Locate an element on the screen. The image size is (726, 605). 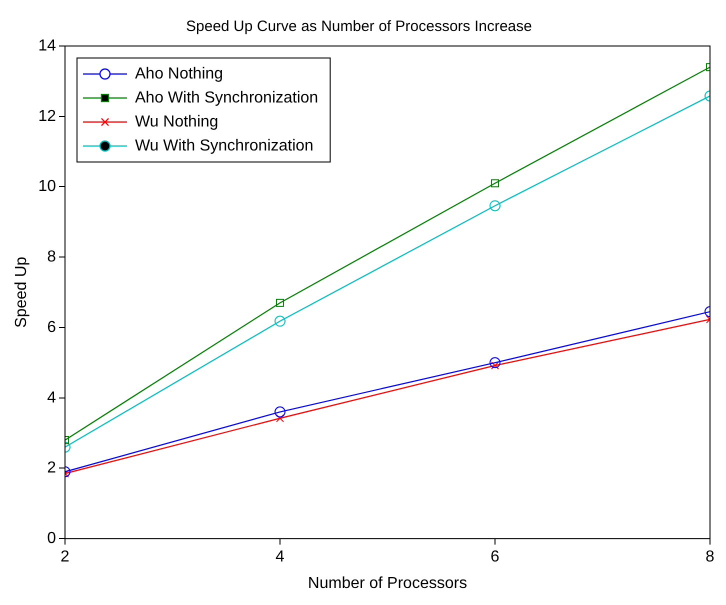
y-tick-label: 6 is located at coordinates (51, 327).